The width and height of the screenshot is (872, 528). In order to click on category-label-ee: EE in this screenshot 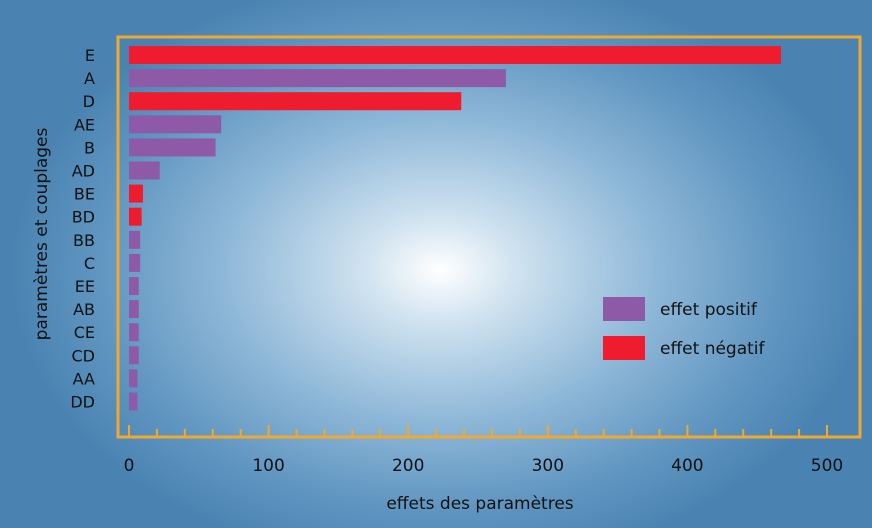, I will do `click(85, 286)`.